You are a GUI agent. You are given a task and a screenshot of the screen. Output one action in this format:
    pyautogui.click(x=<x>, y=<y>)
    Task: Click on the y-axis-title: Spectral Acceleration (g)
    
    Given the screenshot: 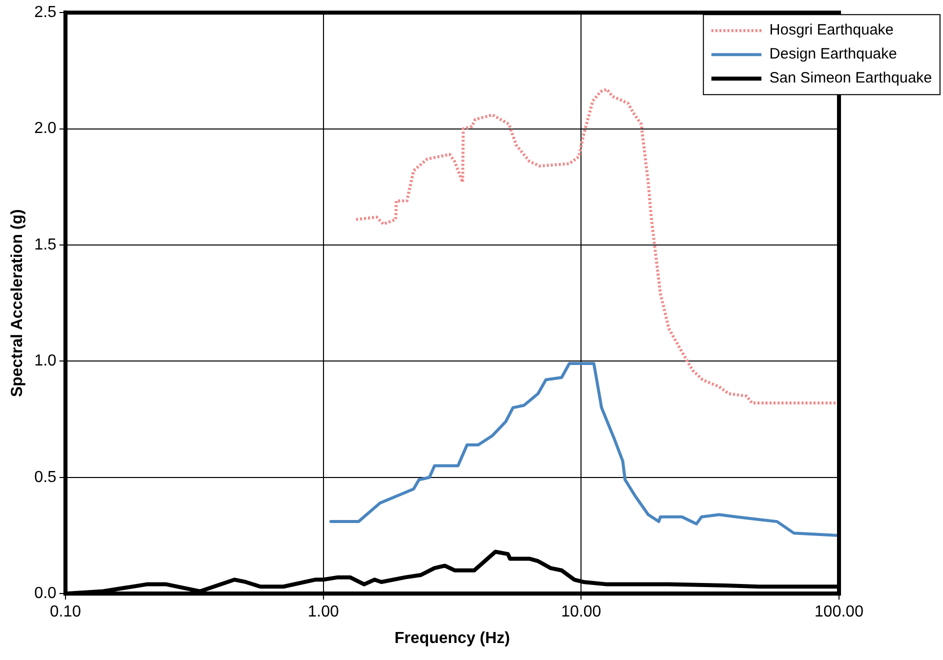 What is the action you would take?
    pyautogui.click(x=17, y=303)
    